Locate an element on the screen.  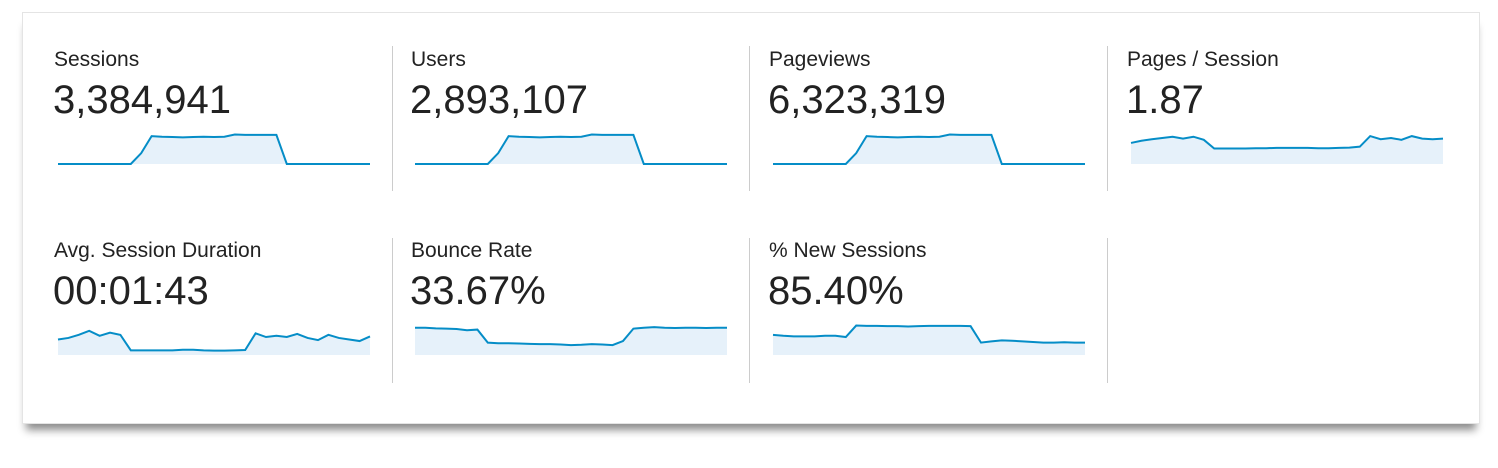
metric-label: Avg. Session Duration is located at coordinates (158, 250).